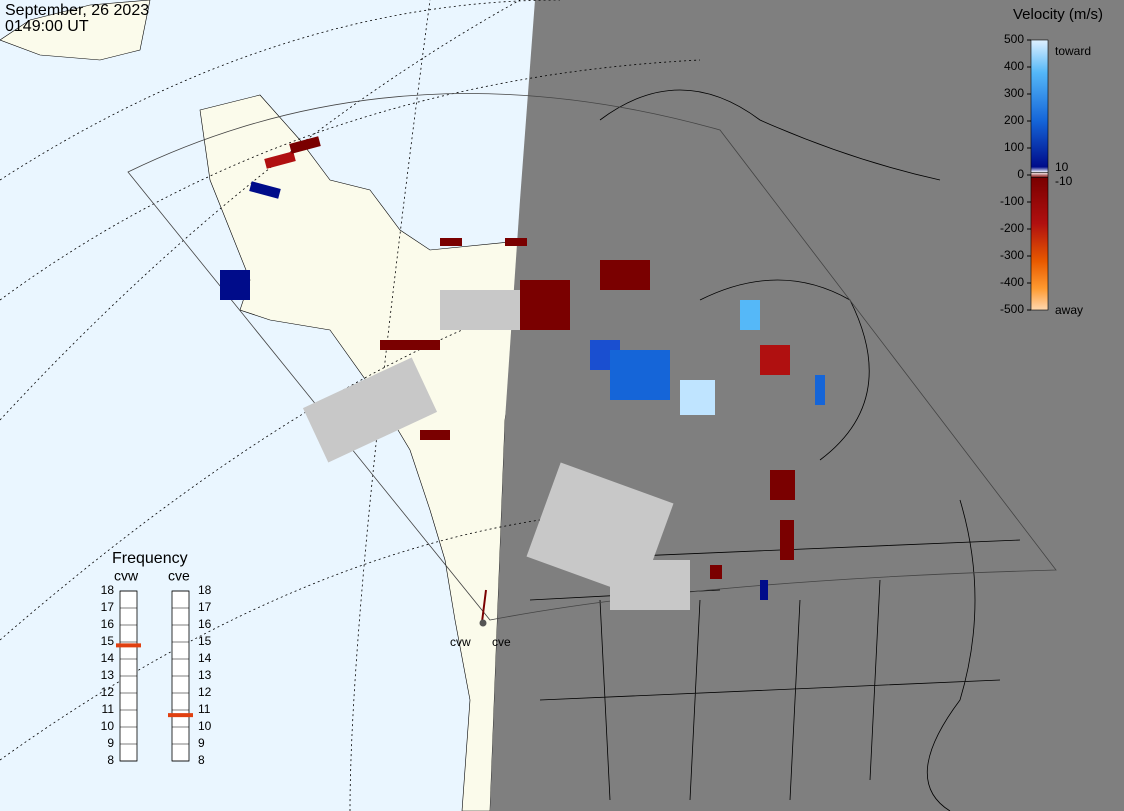 The image size is (1124, 811). I want to click on velocity-inner-tick-label: 10, so click(1062, 167).